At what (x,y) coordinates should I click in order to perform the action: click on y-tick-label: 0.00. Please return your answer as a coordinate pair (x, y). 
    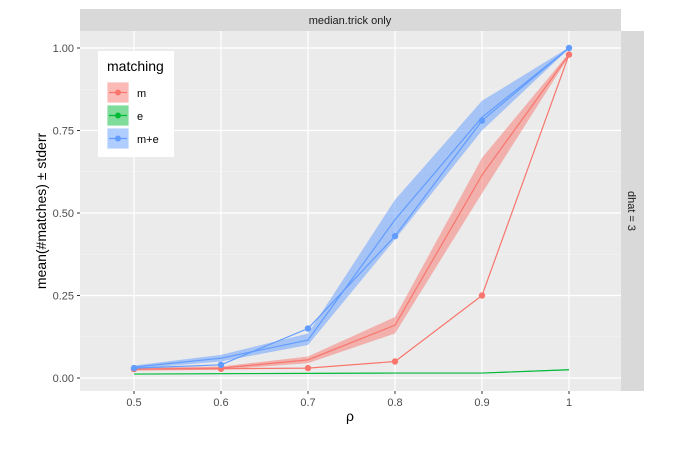
    Looking at the image, I should click on (63, 379).